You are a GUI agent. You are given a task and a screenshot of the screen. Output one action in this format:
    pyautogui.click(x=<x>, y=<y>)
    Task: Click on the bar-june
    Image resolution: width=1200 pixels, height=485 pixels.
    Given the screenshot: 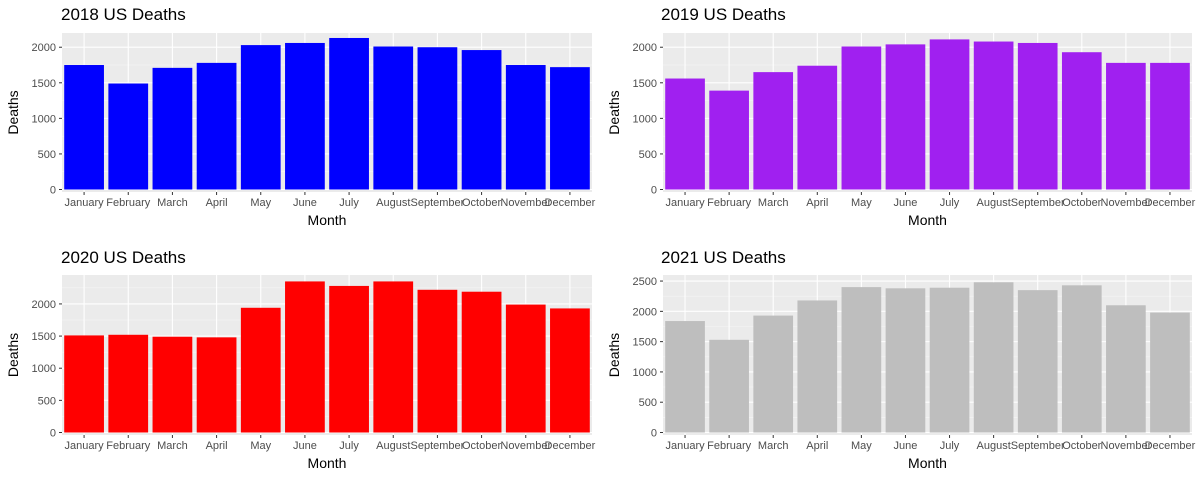 What is the action you would take?
    pyautogui.click(x=905, y=360)
    